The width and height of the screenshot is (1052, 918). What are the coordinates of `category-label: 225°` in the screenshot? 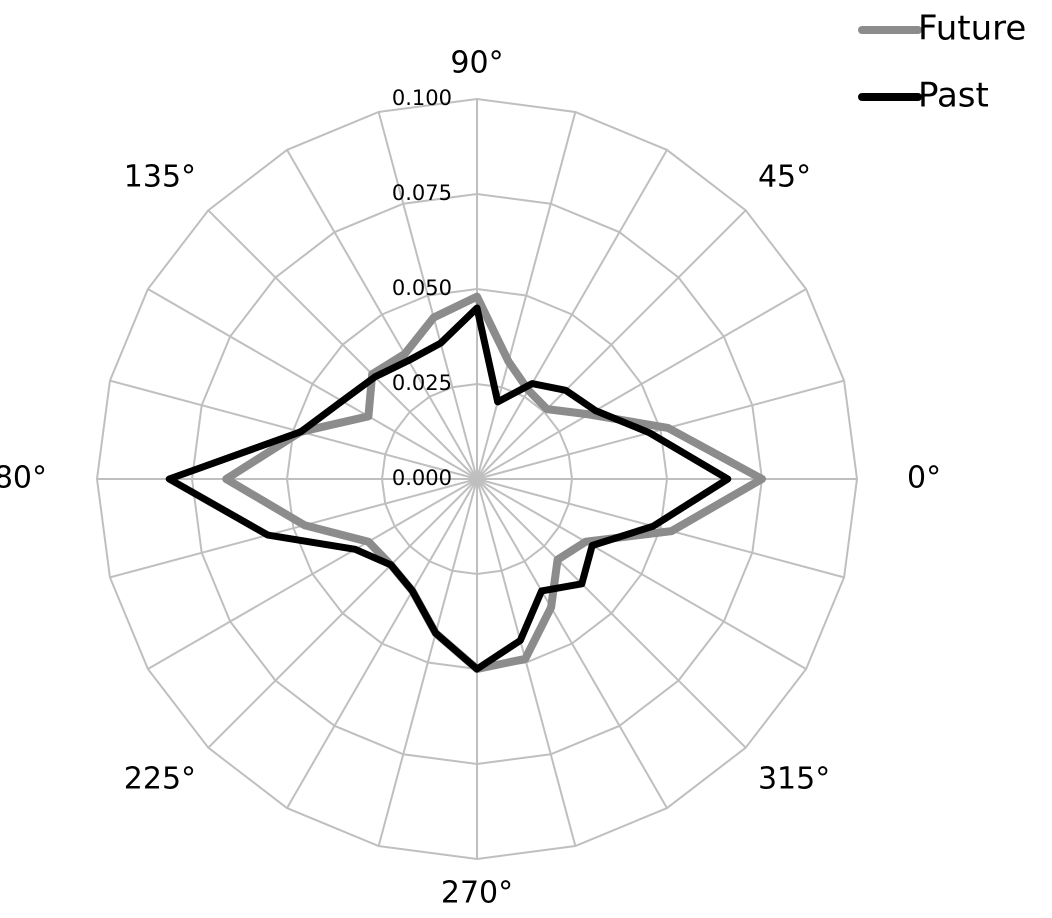 It's located at (160, 778).